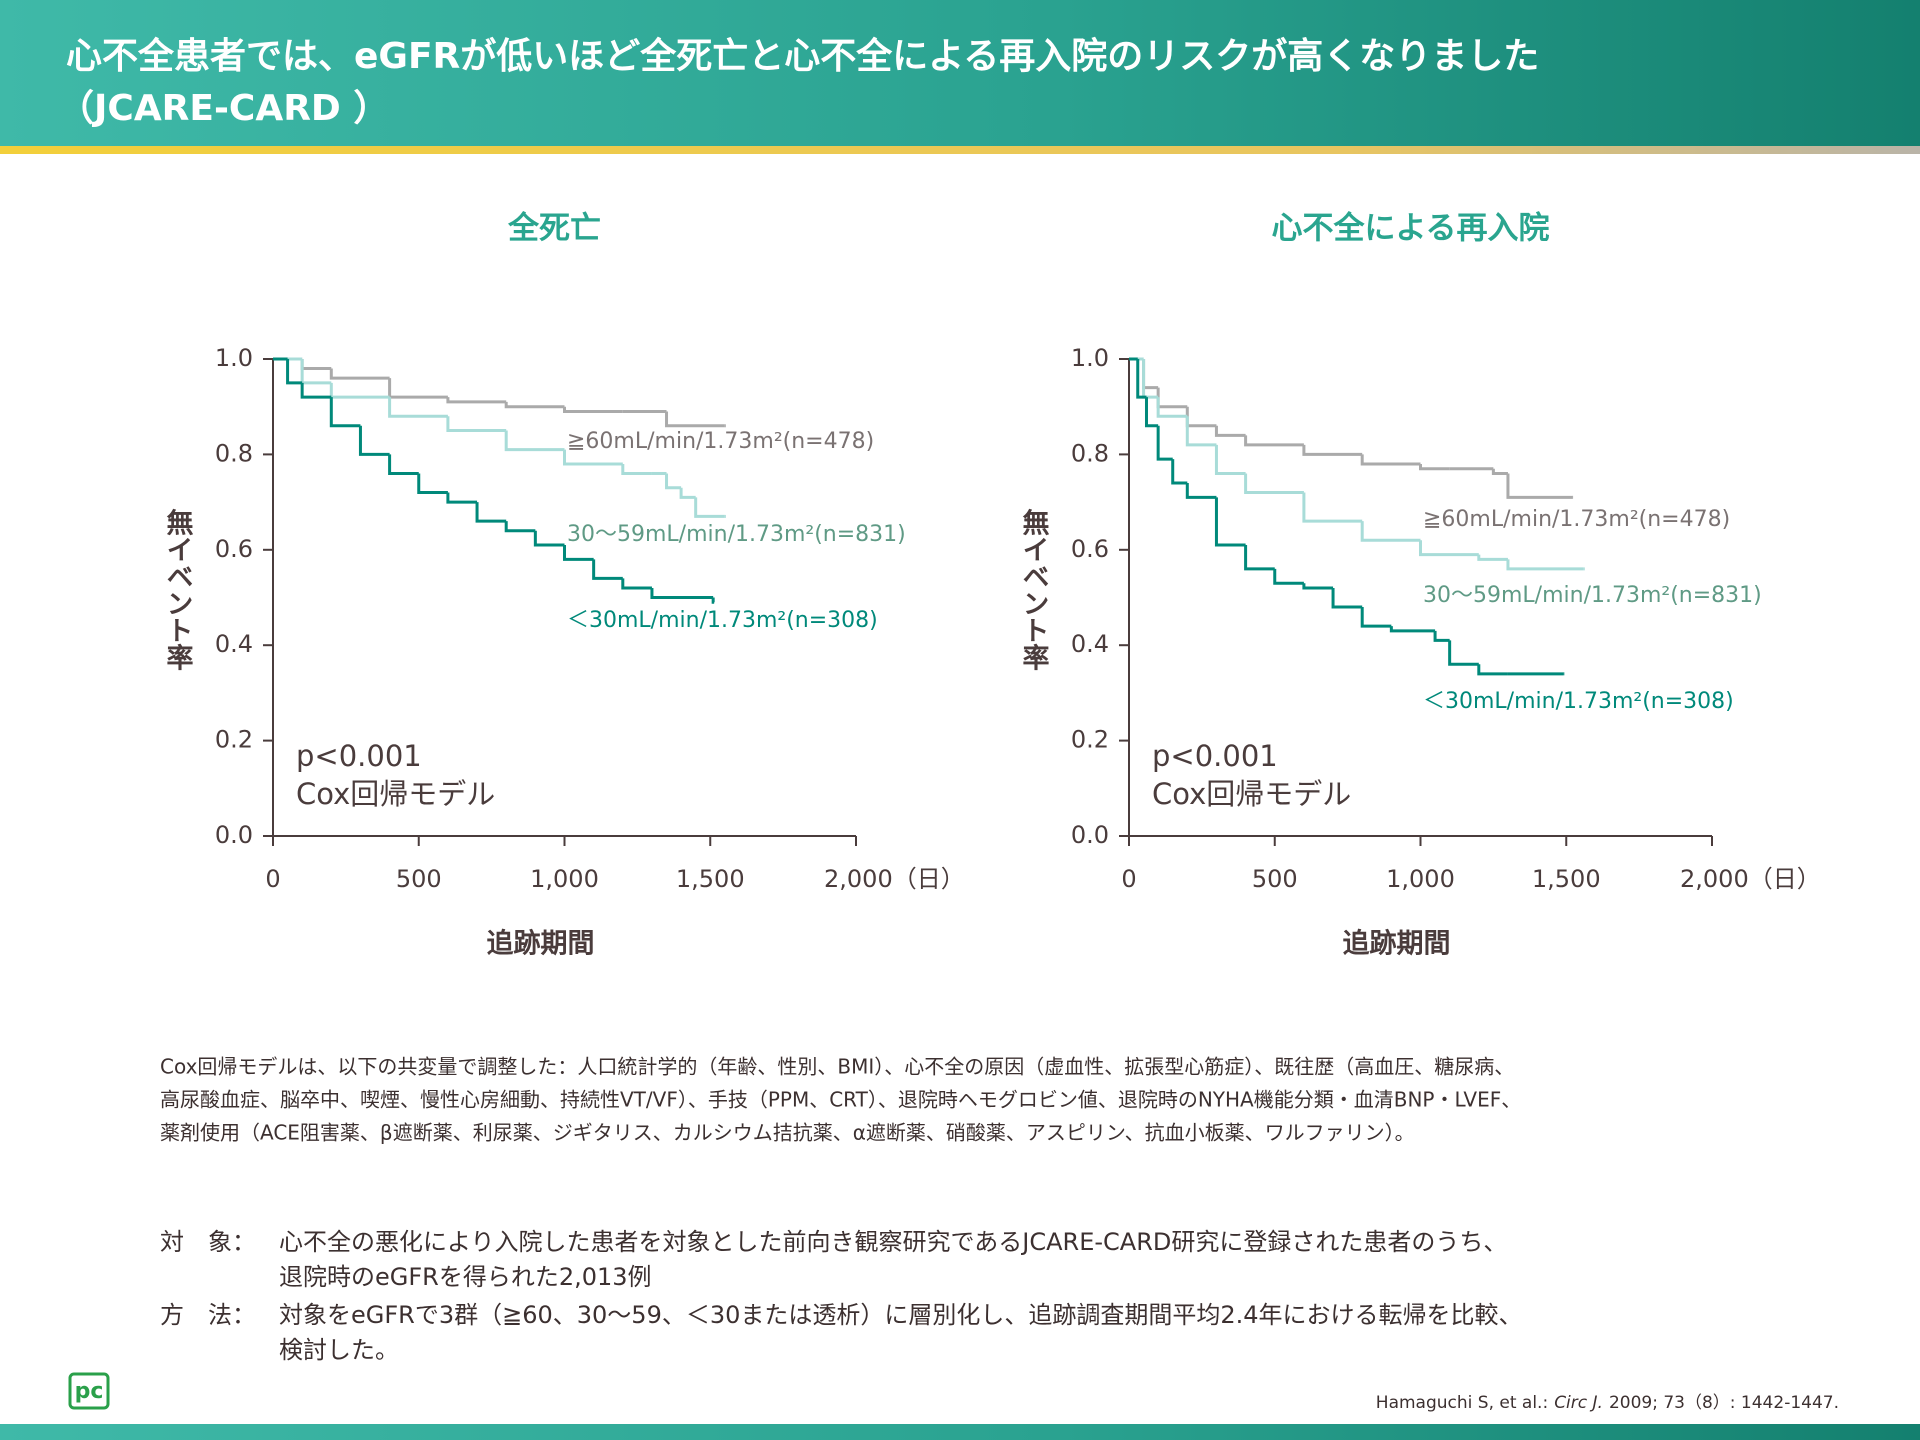 The image size is (1920, 1440). I want to click on x-tick-label: 1,500, so click(710, 879).